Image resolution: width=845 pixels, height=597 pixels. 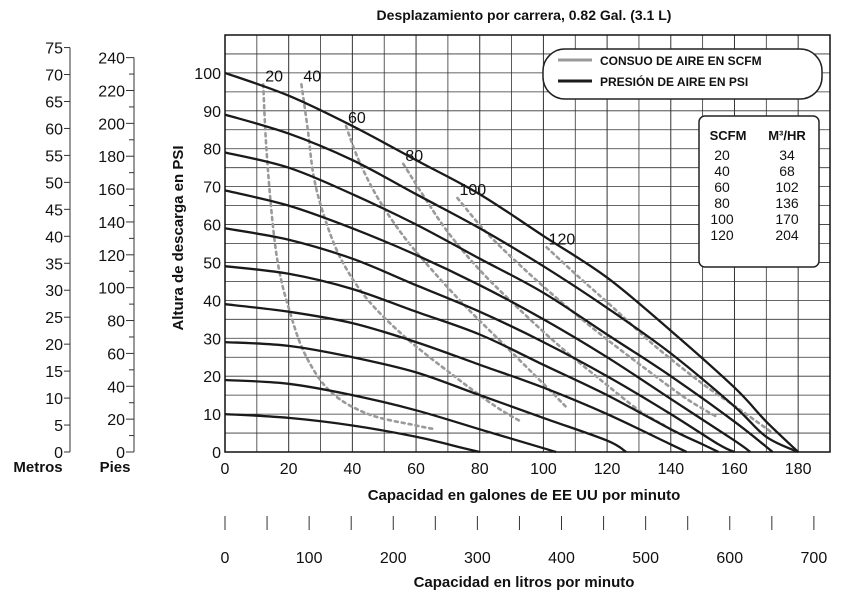 What do you see at coordinates (357, 118) in the screenshot?
I see `scfm-curve-label-60: 60` at bounding box center [357, 118].